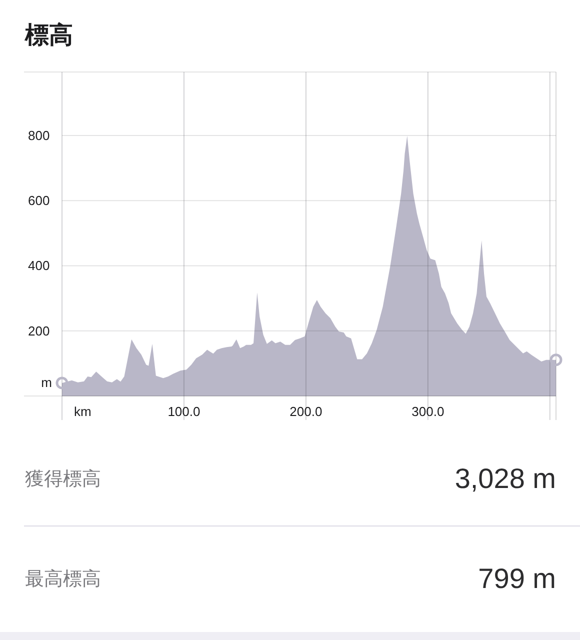 The width and height of the screenshot is (580, 640). I want to click on y-tick-label: 200, so click(39, 330).